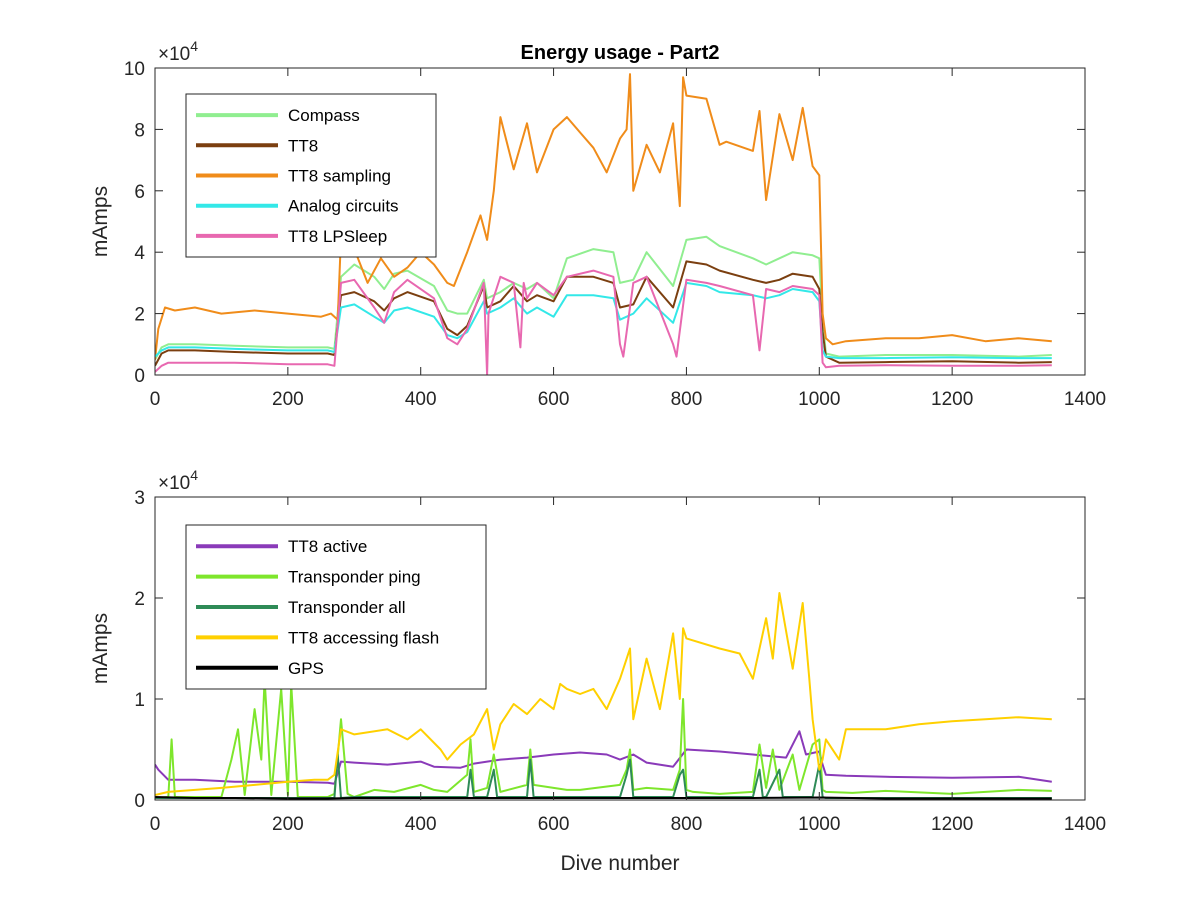 The image size is (1200, 900). I want to click on figure-title: Energy usage - Part2, so click(620, 53).